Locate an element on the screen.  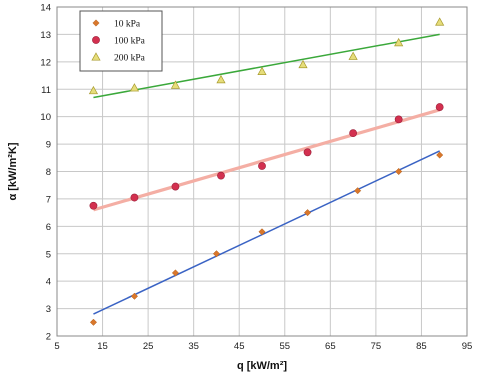
legend-marker-triangle is located at coordinates (96, 56).